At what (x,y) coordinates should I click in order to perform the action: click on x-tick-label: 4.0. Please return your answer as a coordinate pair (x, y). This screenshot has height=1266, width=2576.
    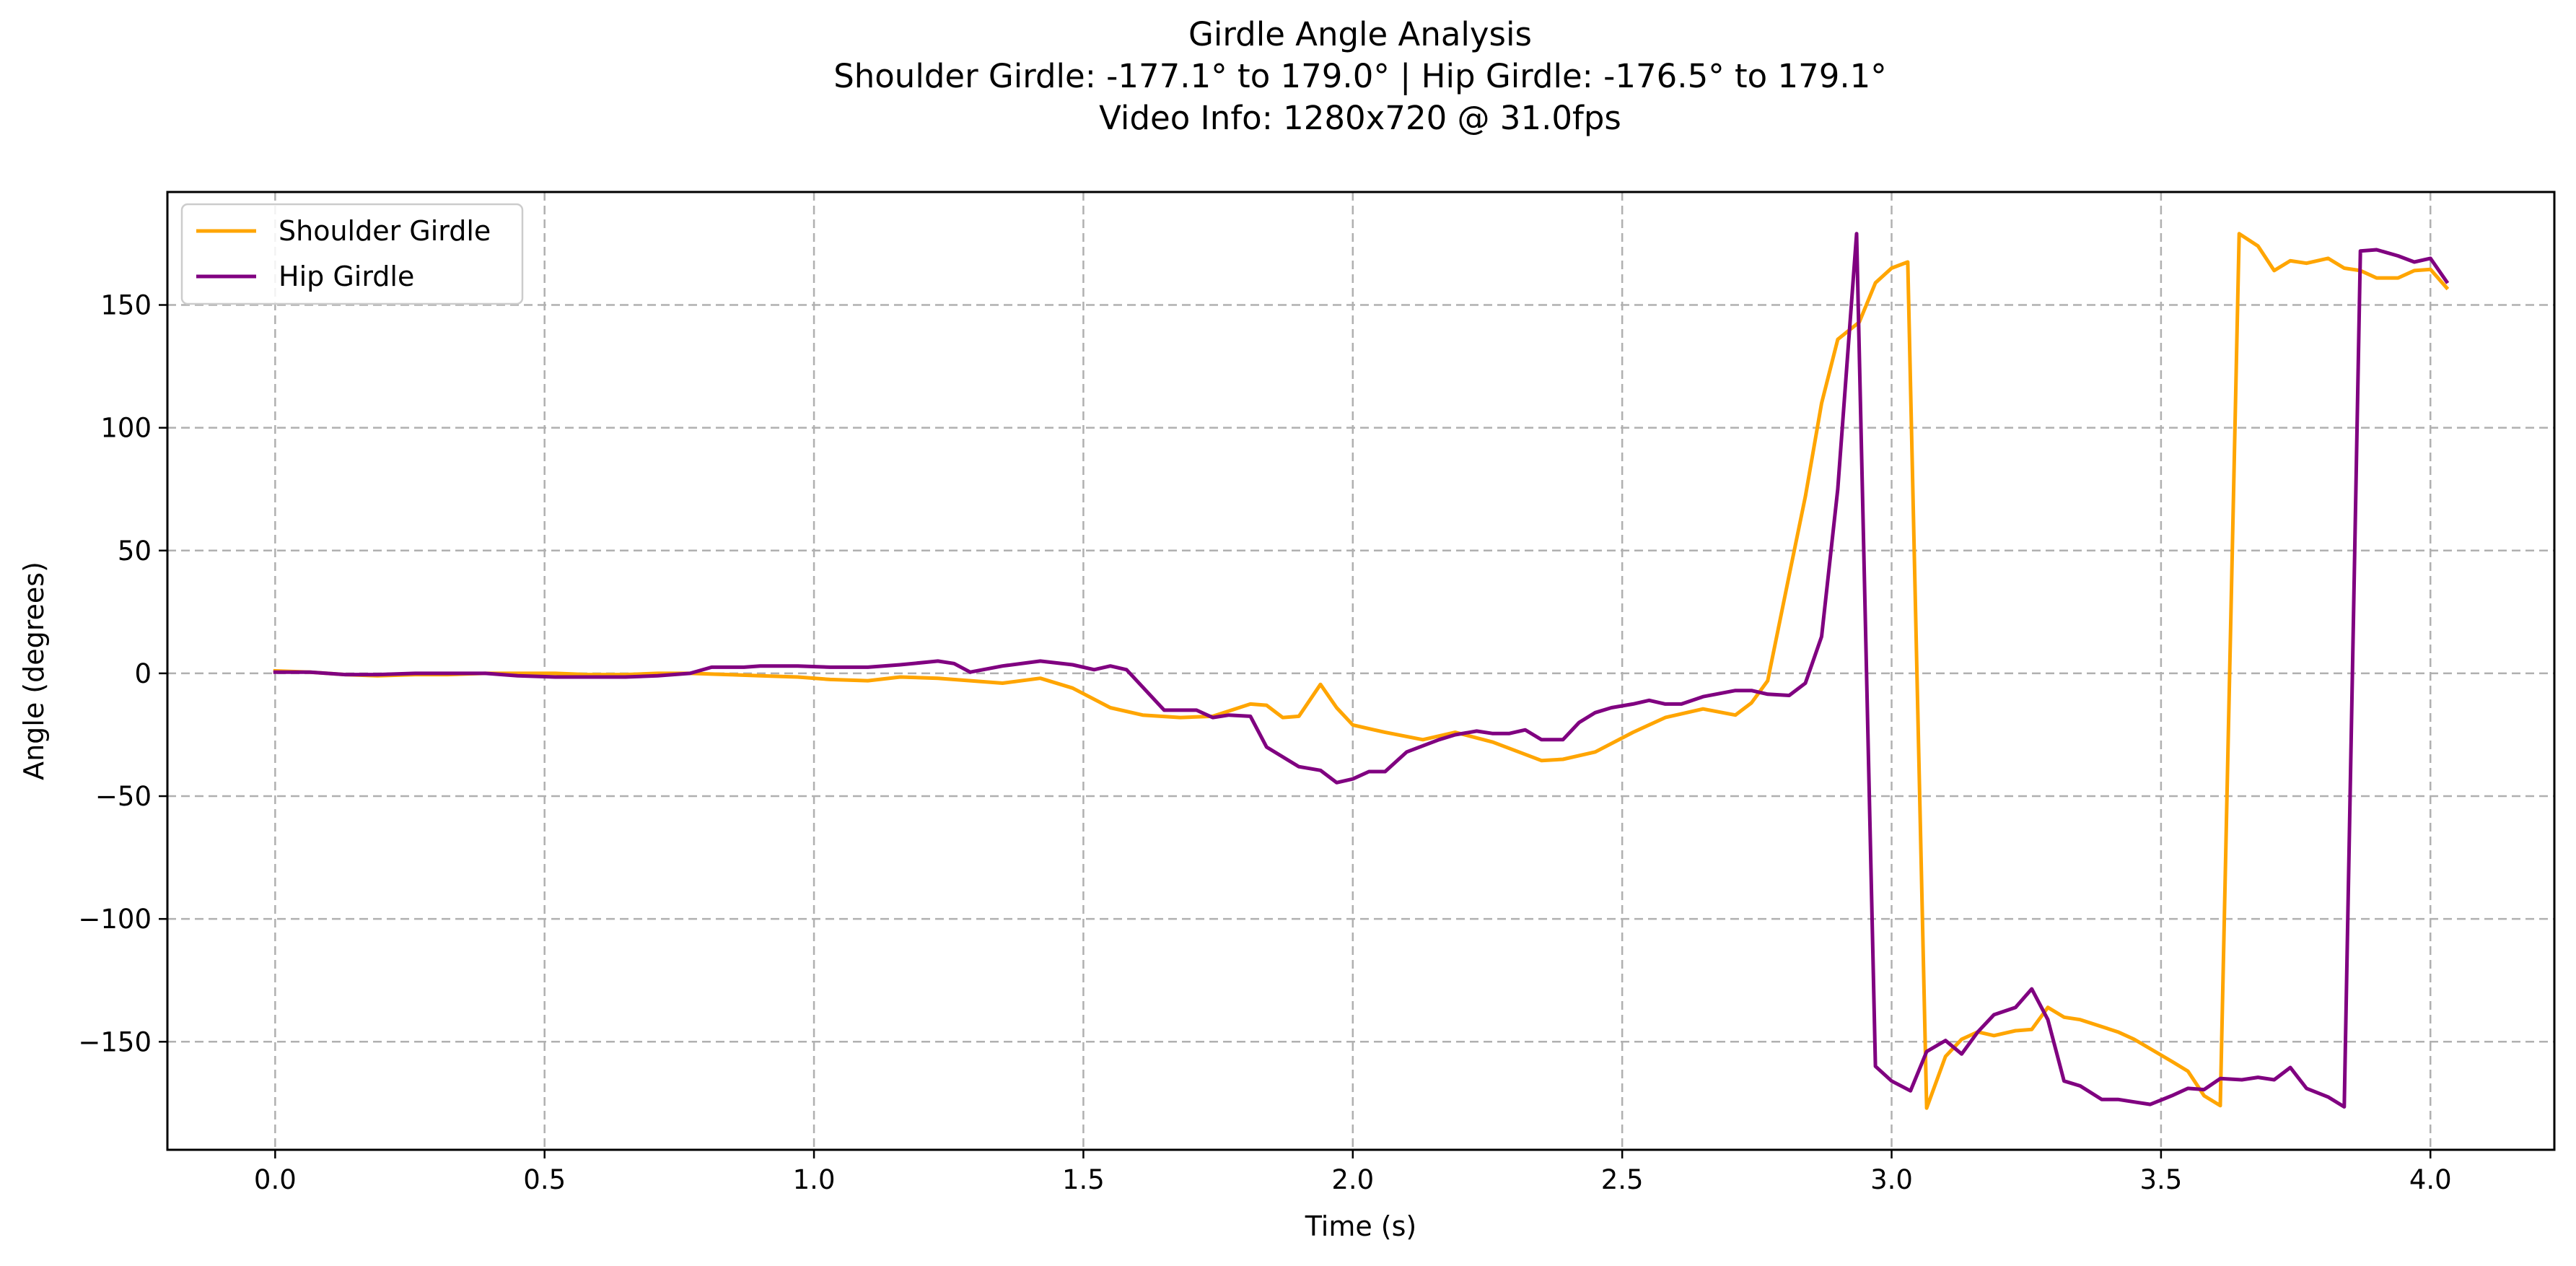
    Looking at the image, I should click on (2430, 1179).